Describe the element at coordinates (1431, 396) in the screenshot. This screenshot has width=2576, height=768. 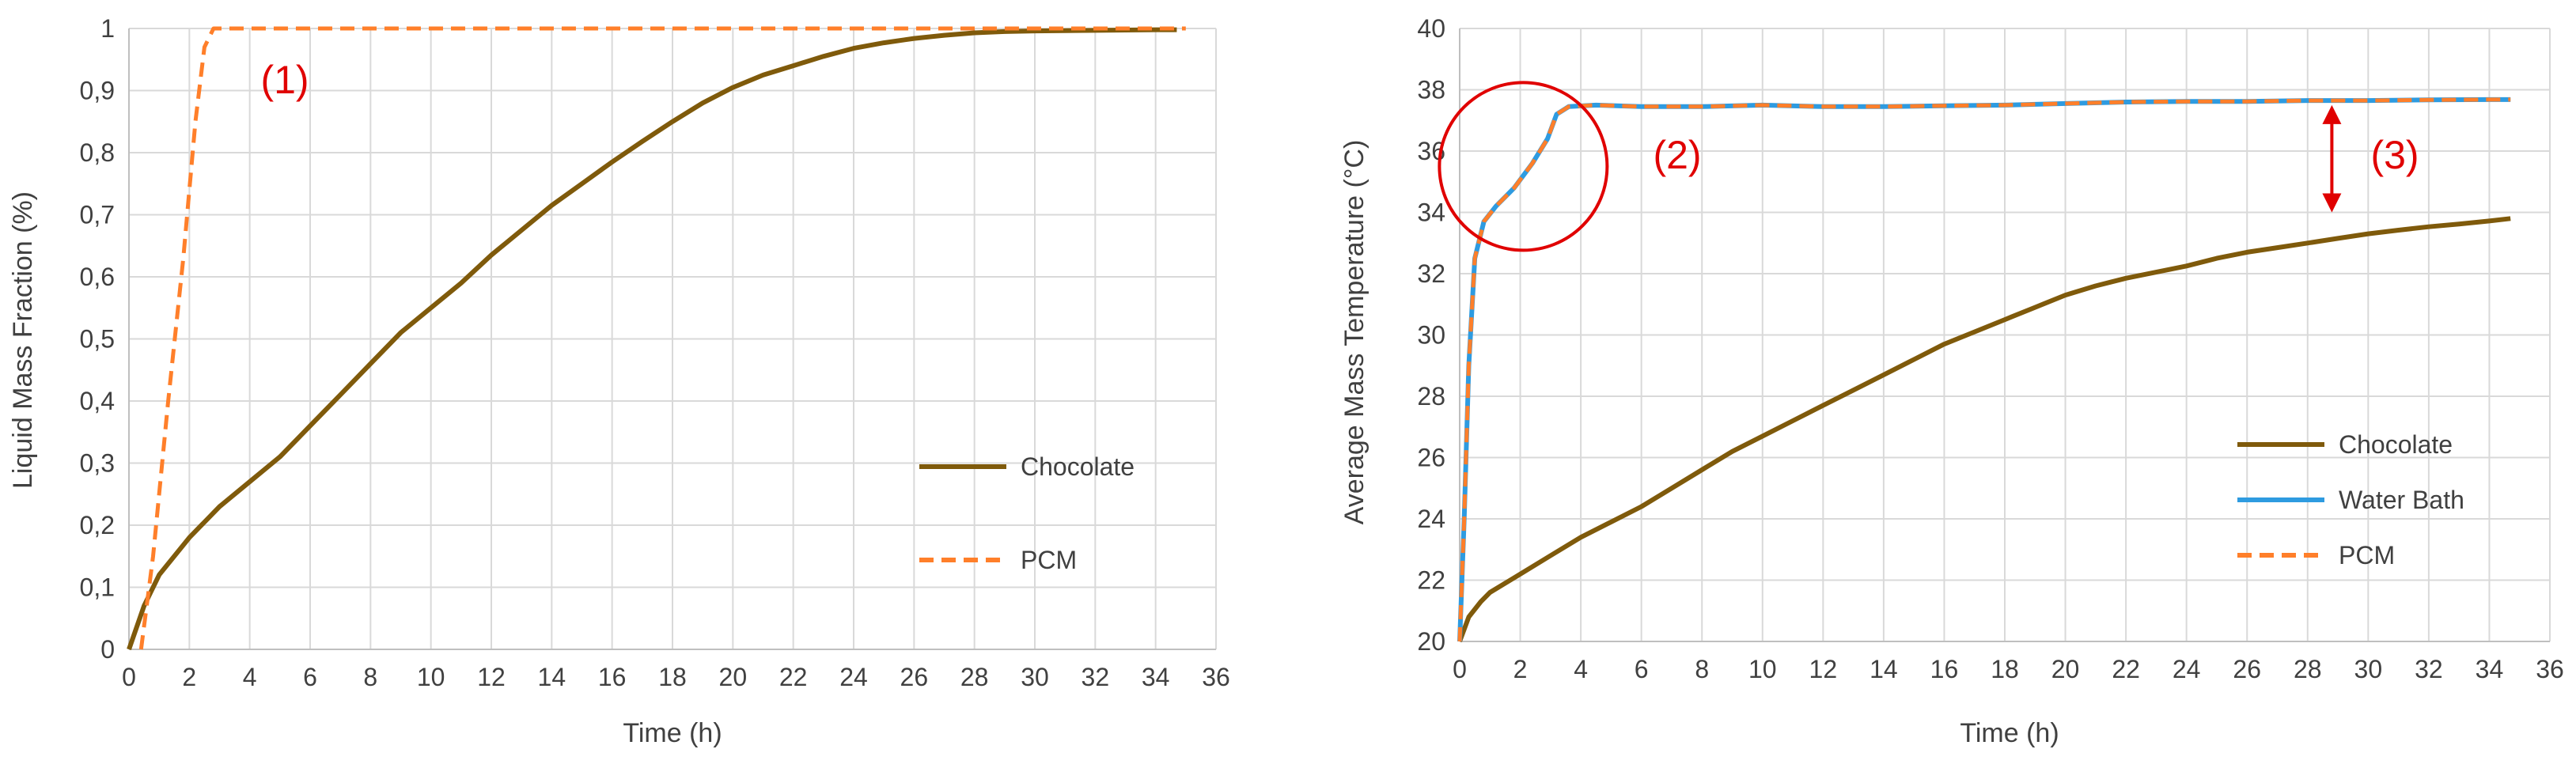
I see `y-tick-label: 28` at that location.